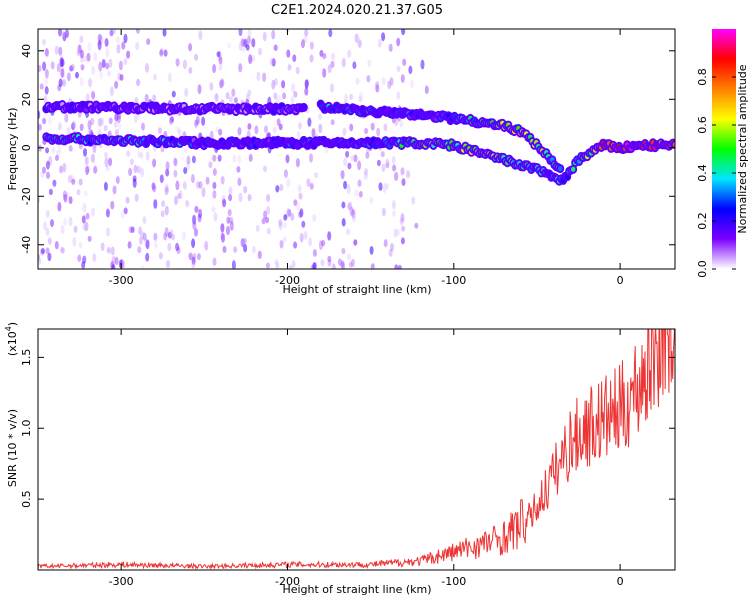 This screenshot has height=600, width=750. I want to click on x-tick-label: 0, so click(620, 581).